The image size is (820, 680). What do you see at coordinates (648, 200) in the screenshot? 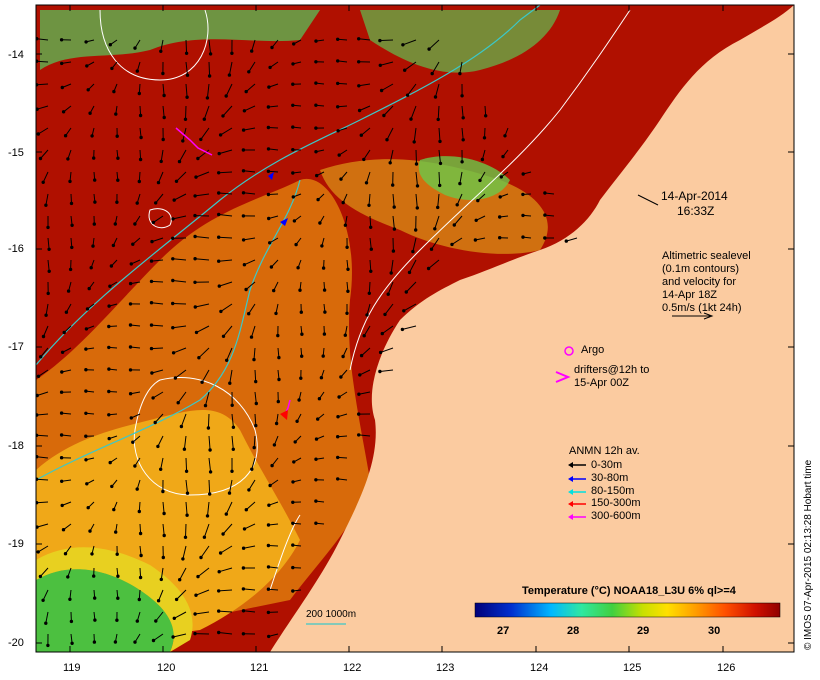
I see `timestamp-pointer` at bounding box center [648, 200].